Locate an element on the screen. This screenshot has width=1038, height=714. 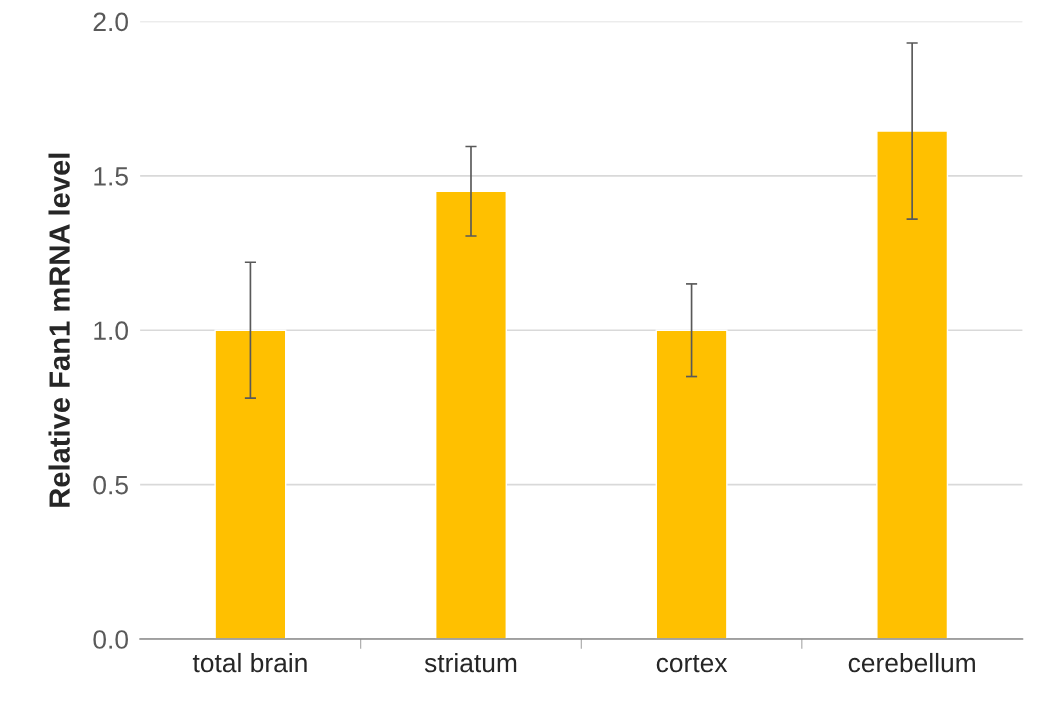
y-tick-label: 1.5 is located at coordinates (111, 176).